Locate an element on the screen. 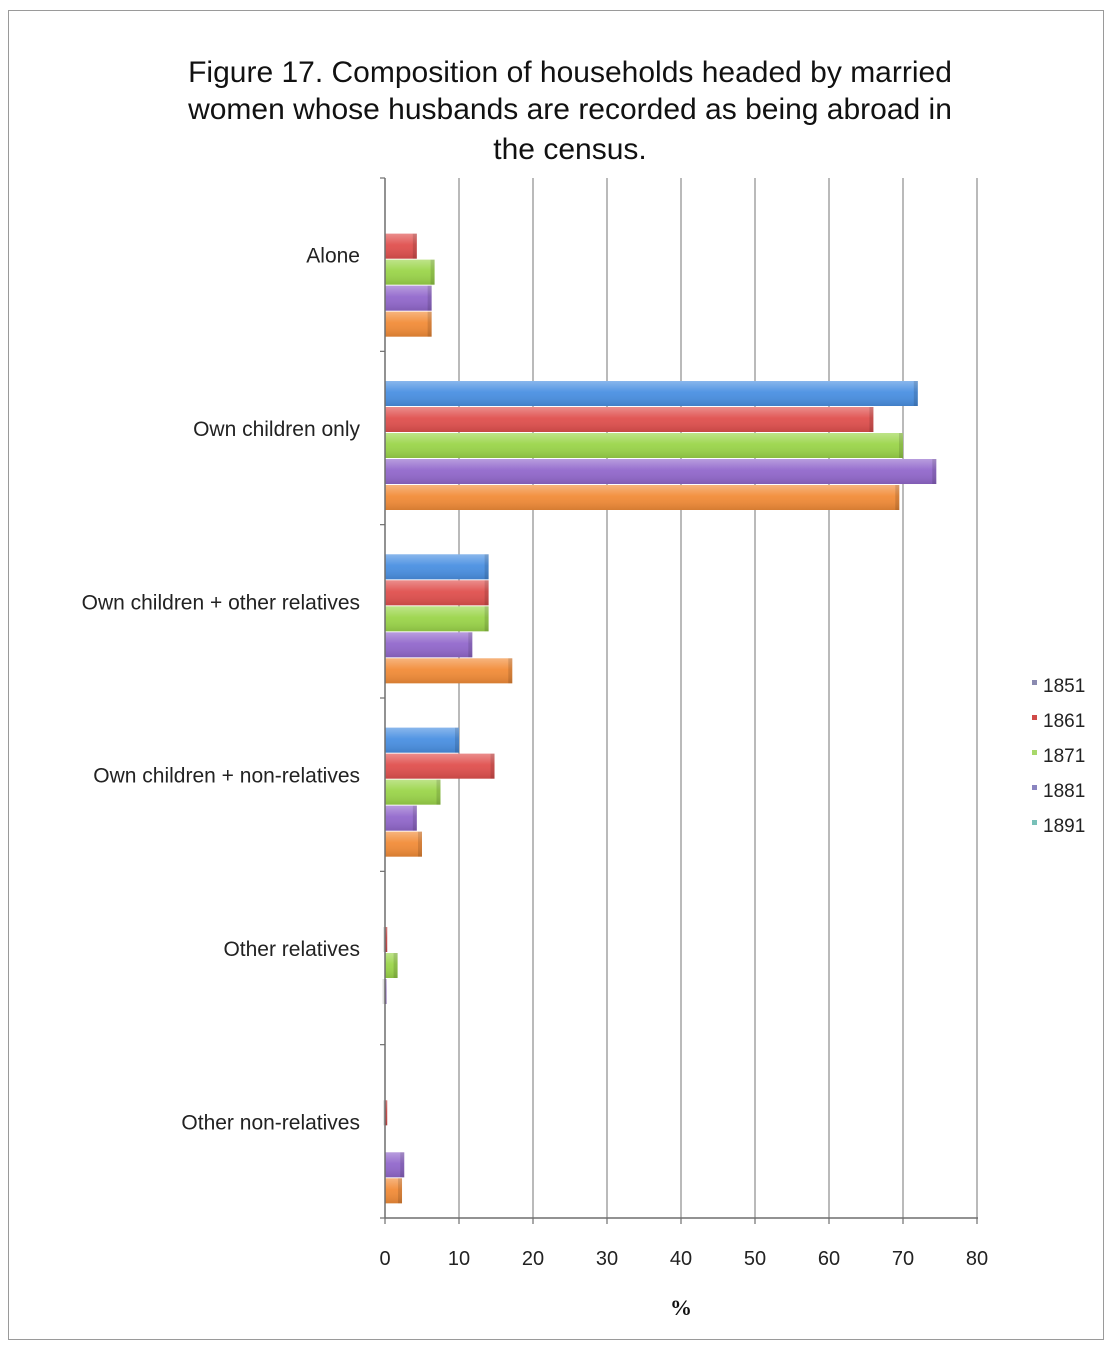  legend-label: 1881 is located at coordinates (1064, 791).